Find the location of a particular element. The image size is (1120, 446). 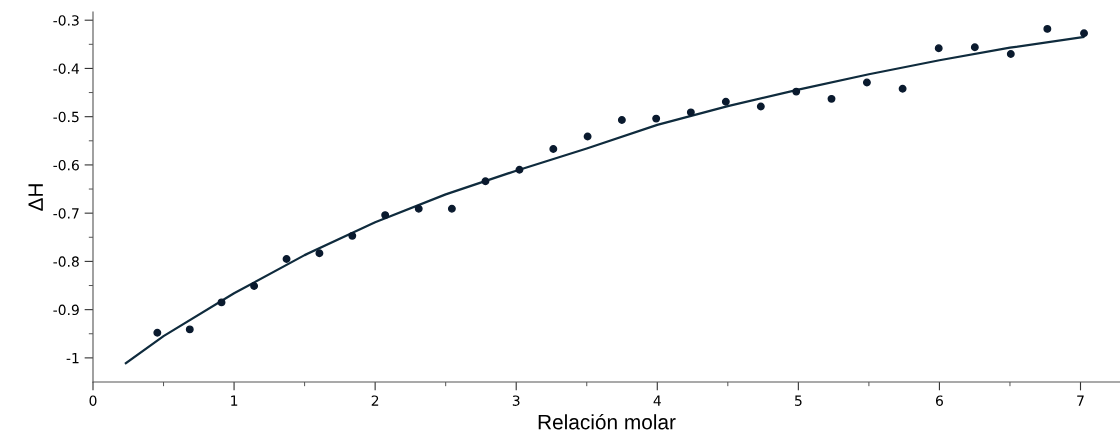

y-tick-label: -0.8 is located at coordinates (66, 261).